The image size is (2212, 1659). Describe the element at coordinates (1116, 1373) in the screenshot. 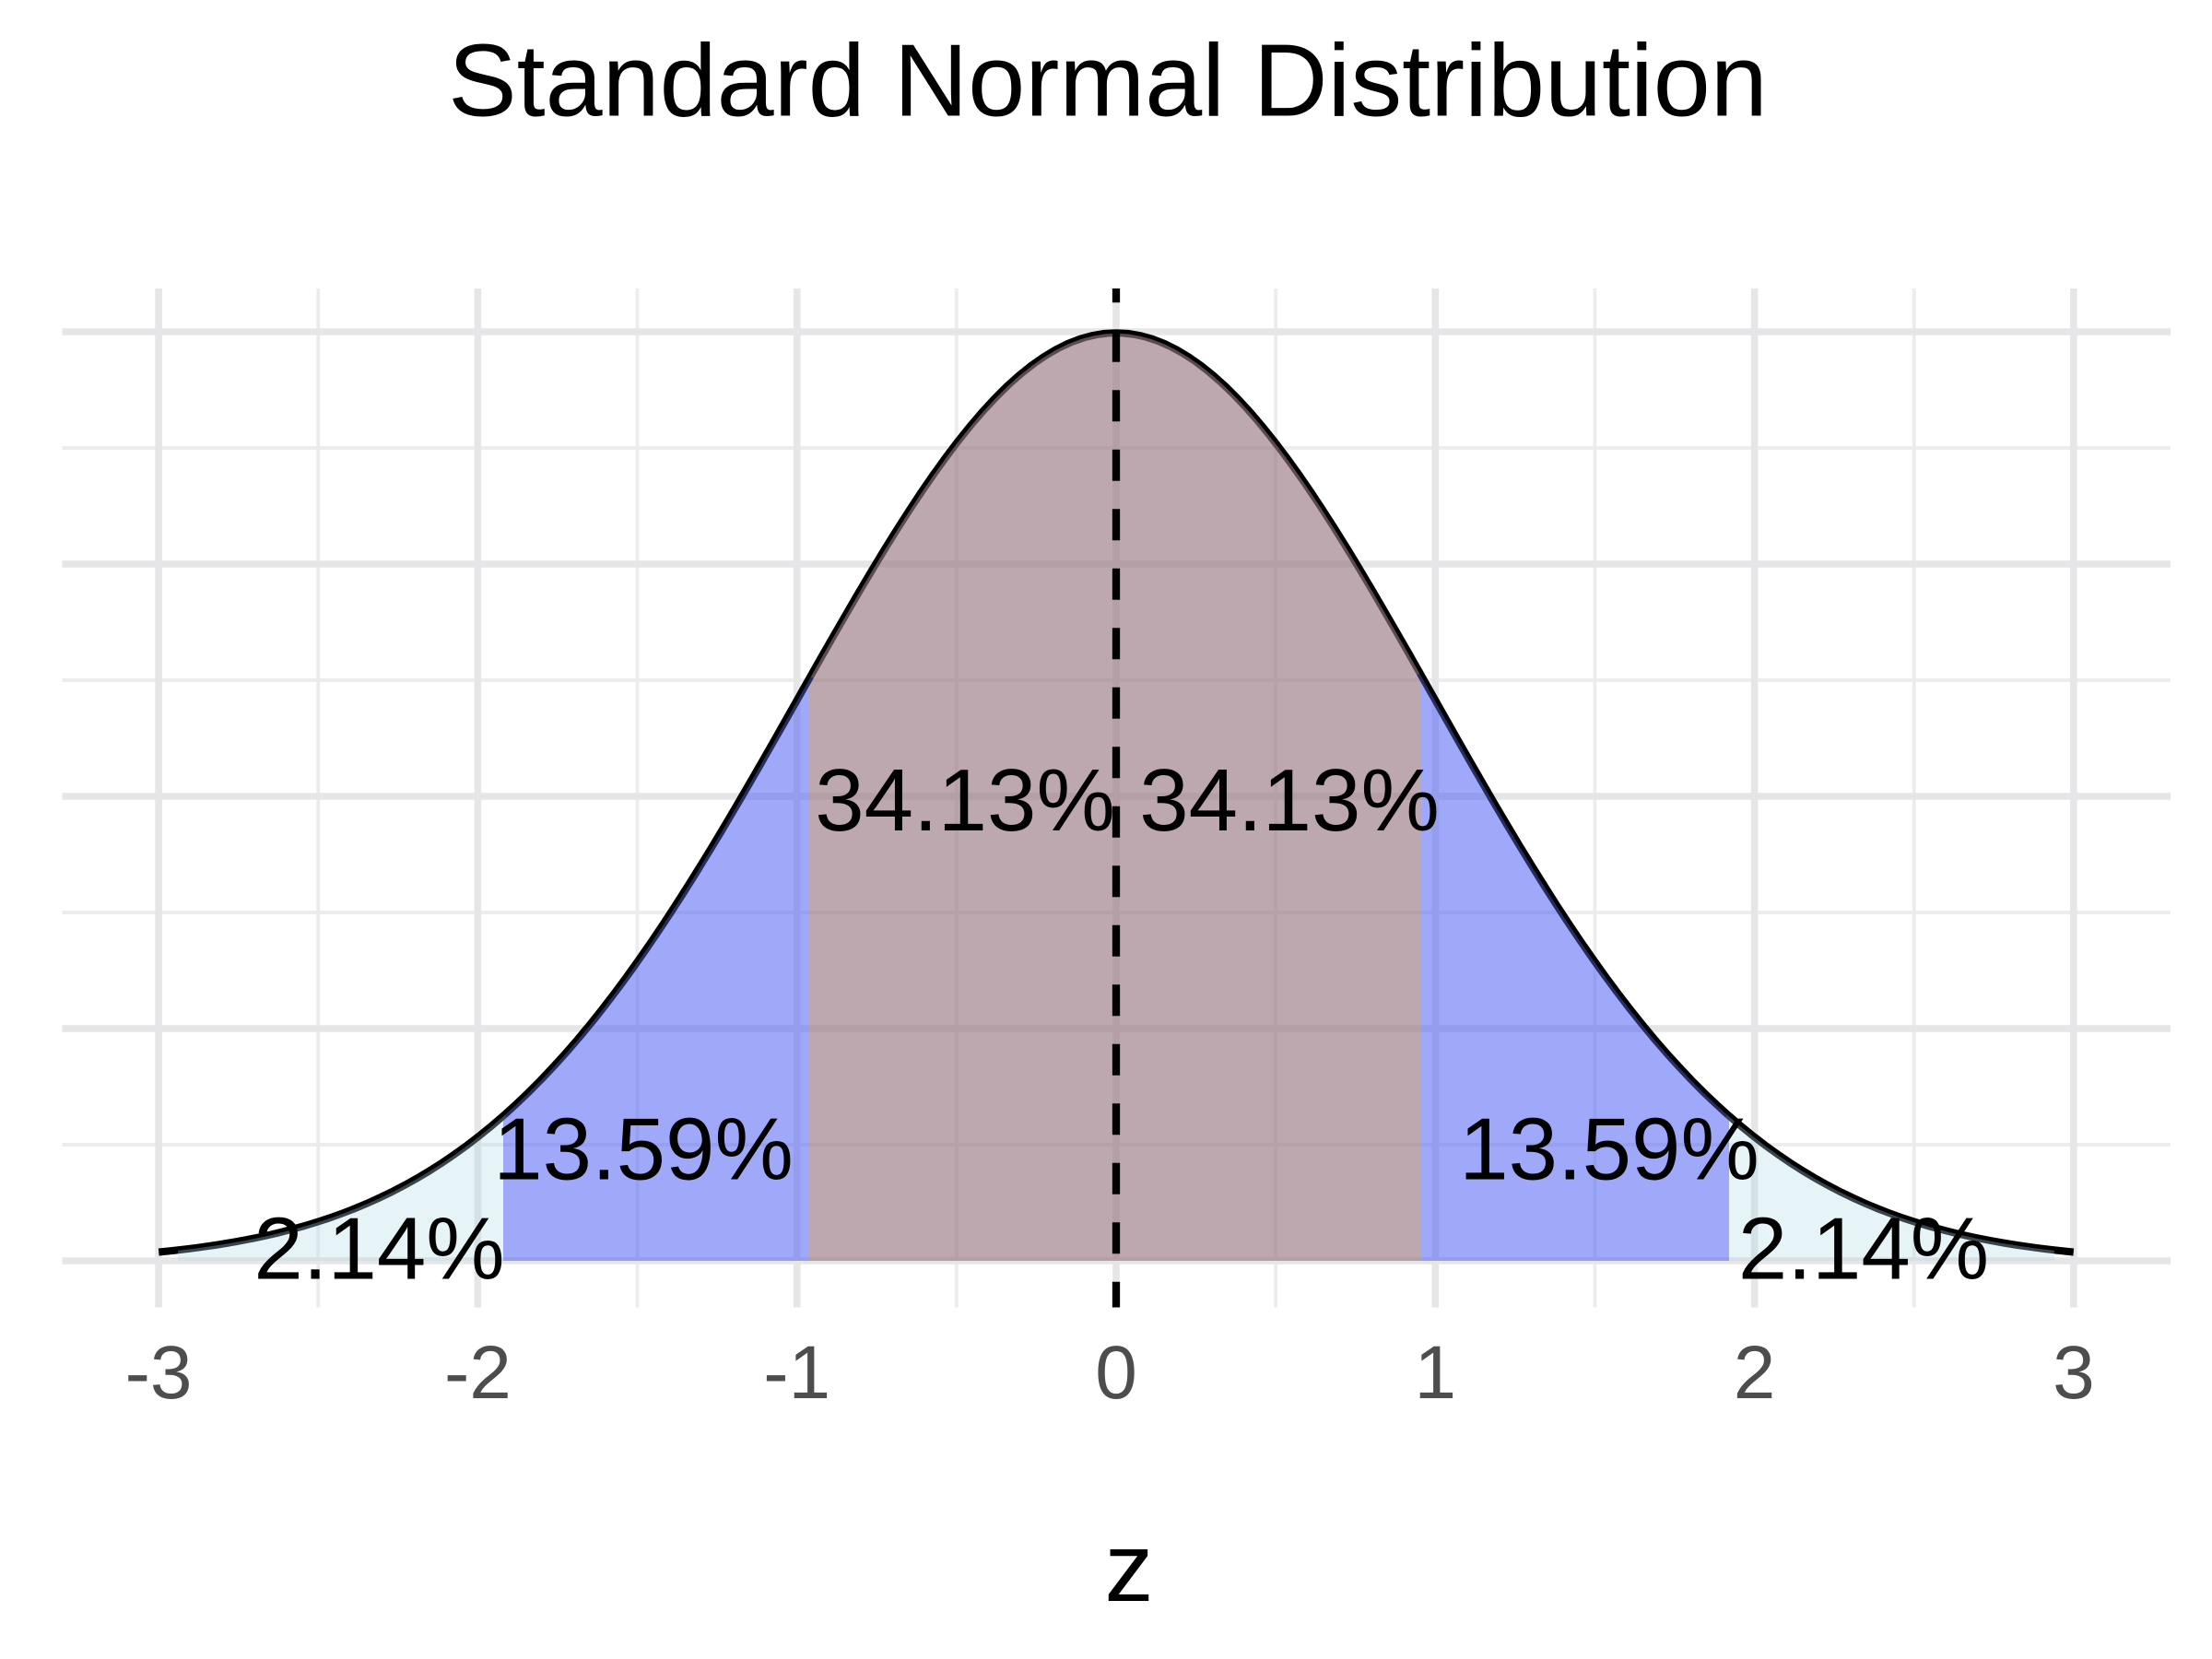

I see `svg-text: 0` at that location.